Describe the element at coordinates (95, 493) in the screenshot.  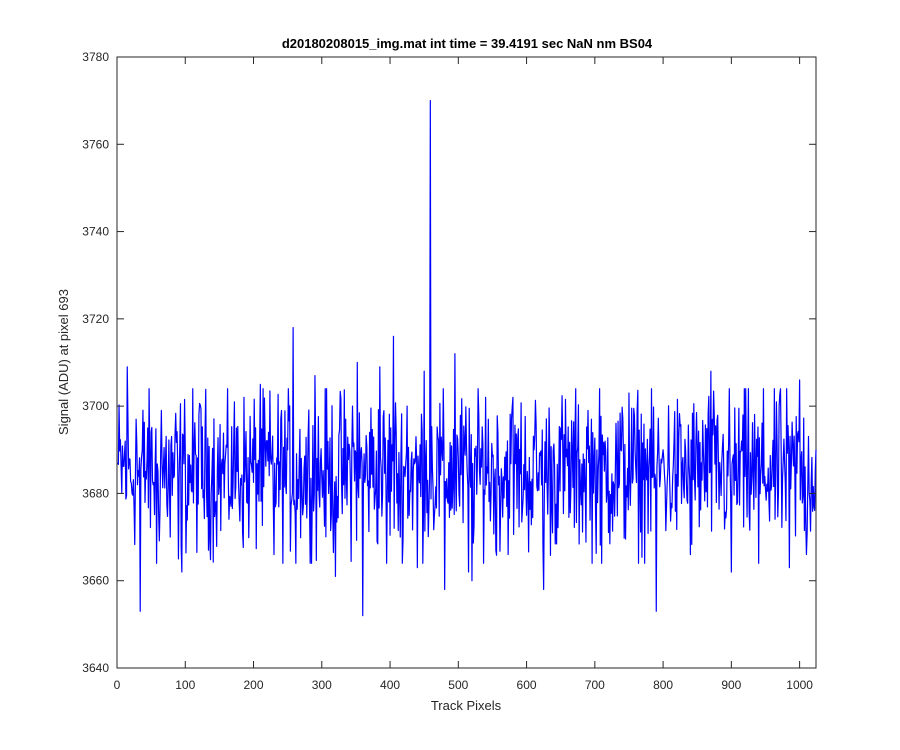
I see `y-tick-label: 3680` at that location.